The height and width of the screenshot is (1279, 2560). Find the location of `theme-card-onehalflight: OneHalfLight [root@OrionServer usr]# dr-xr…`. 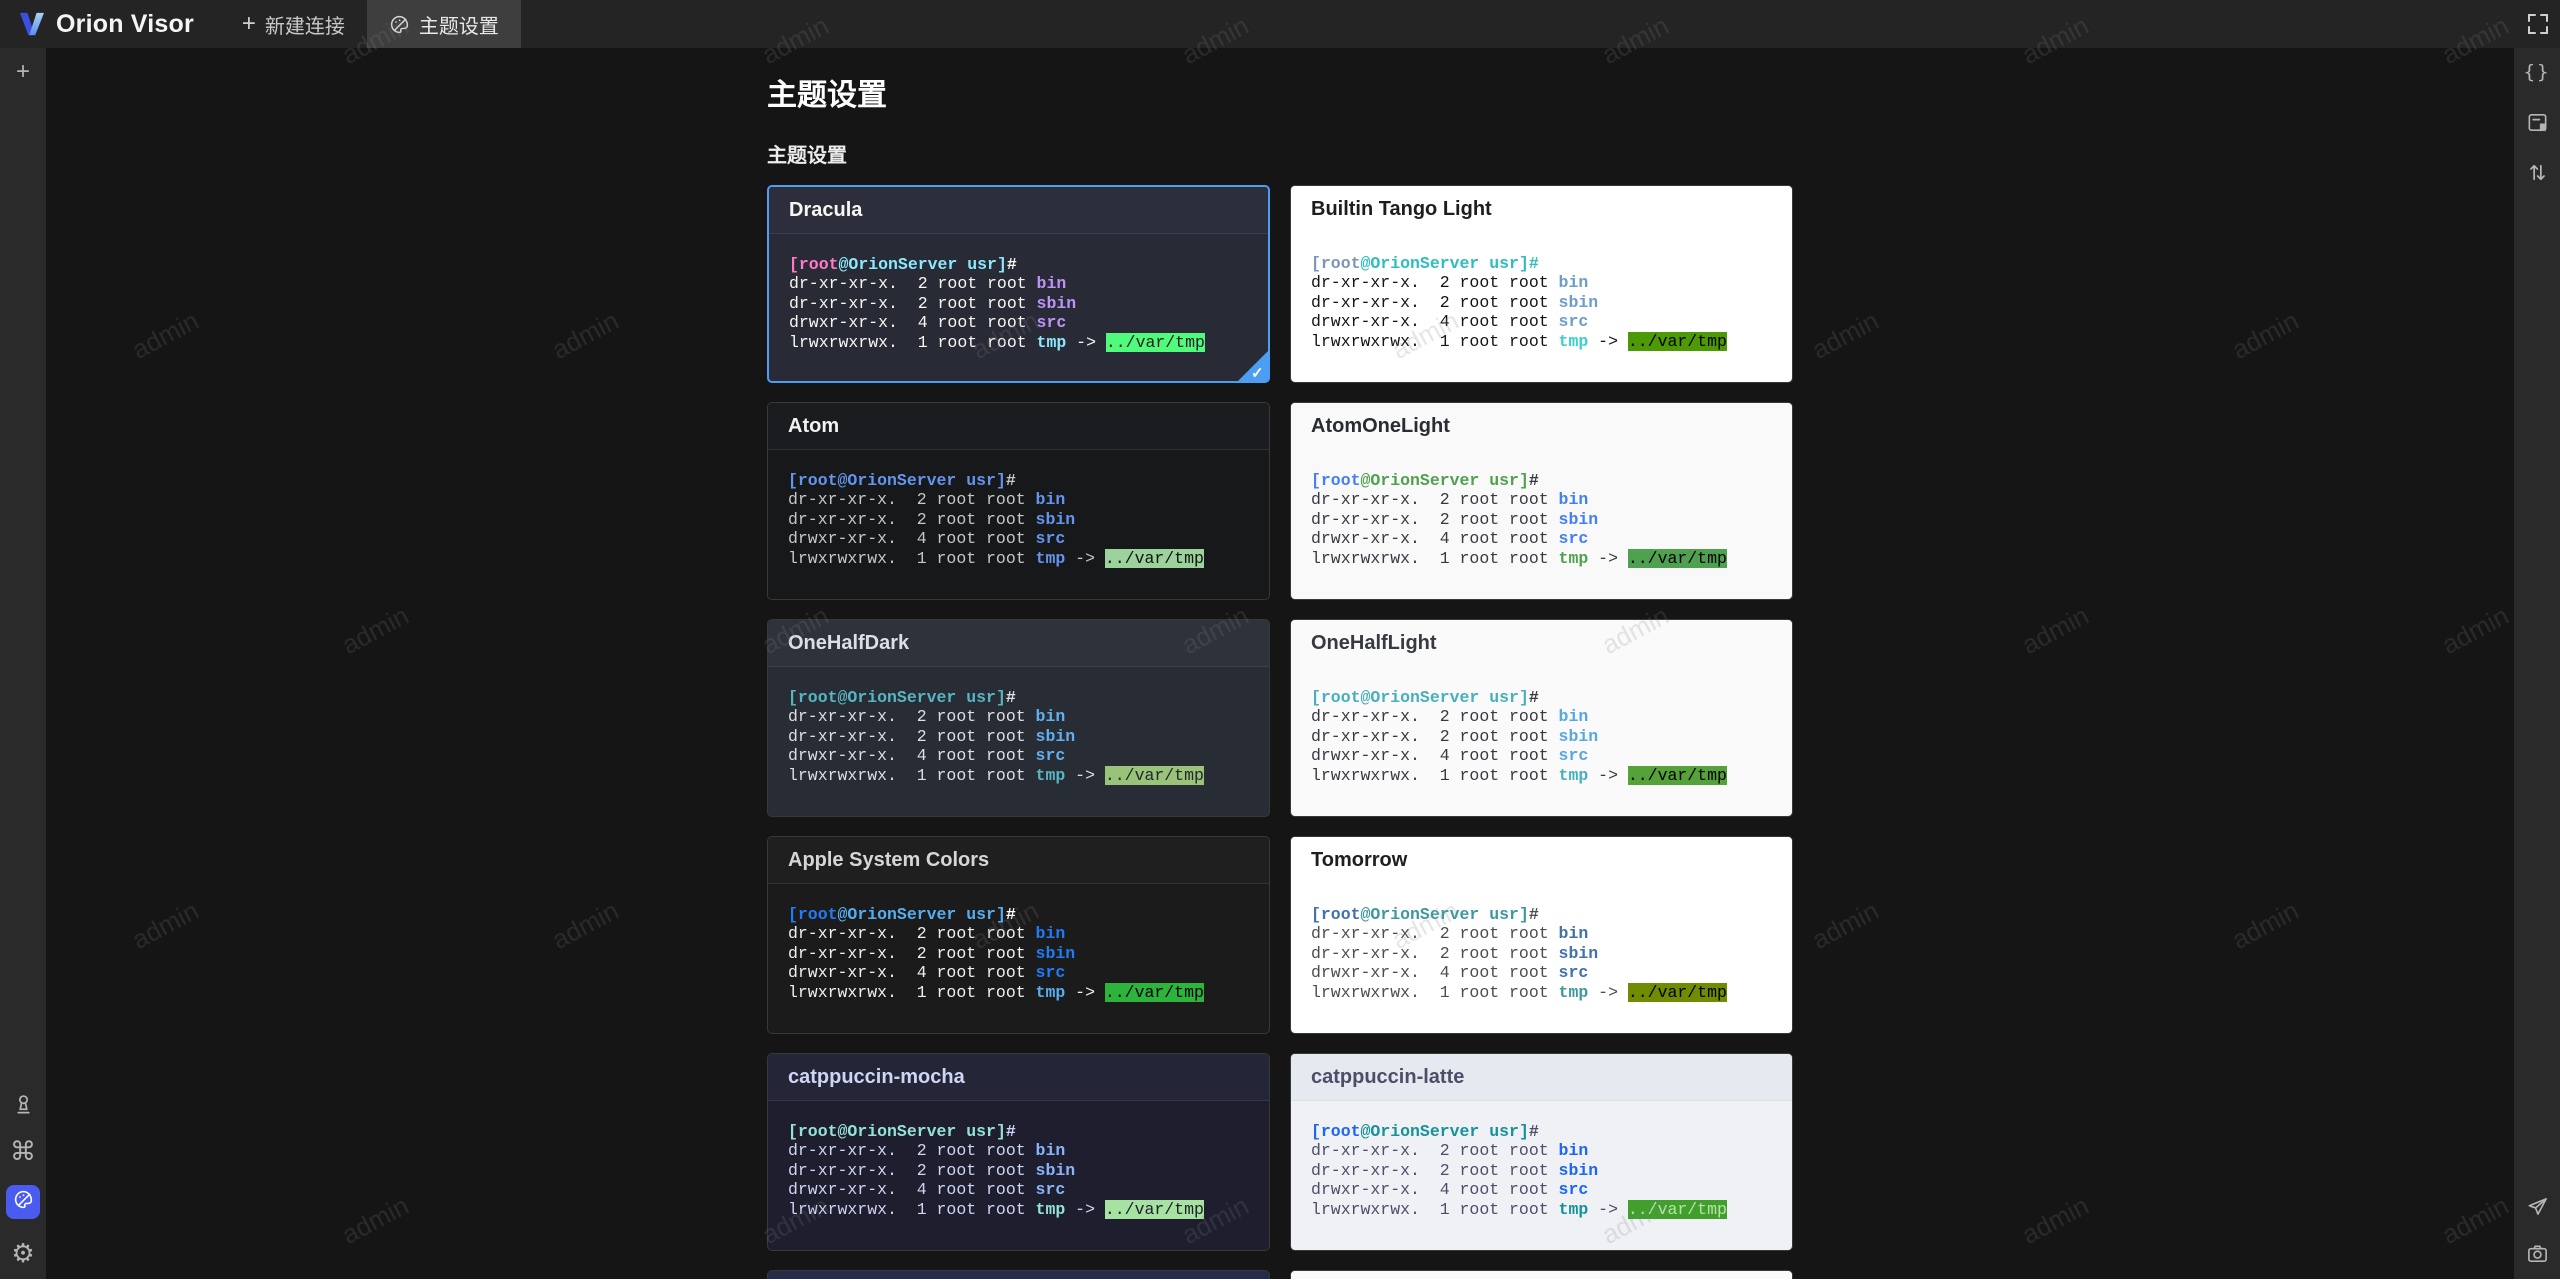

theme-card-onehalflight: OneHalfLight [root@OrionServer usr]# dr-xr… is located at coordinates (1541, 718).